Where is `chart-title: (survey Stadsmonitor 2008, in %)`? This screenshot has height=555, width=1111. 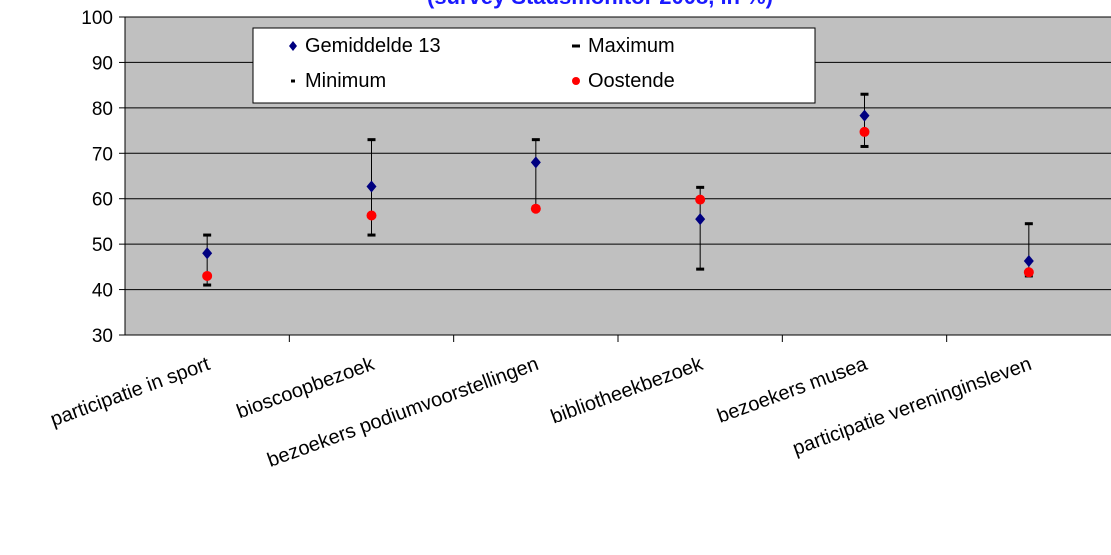
chart-title: (survey Stadsmonitor 2008, in %) is located at coordinates (600, 4).